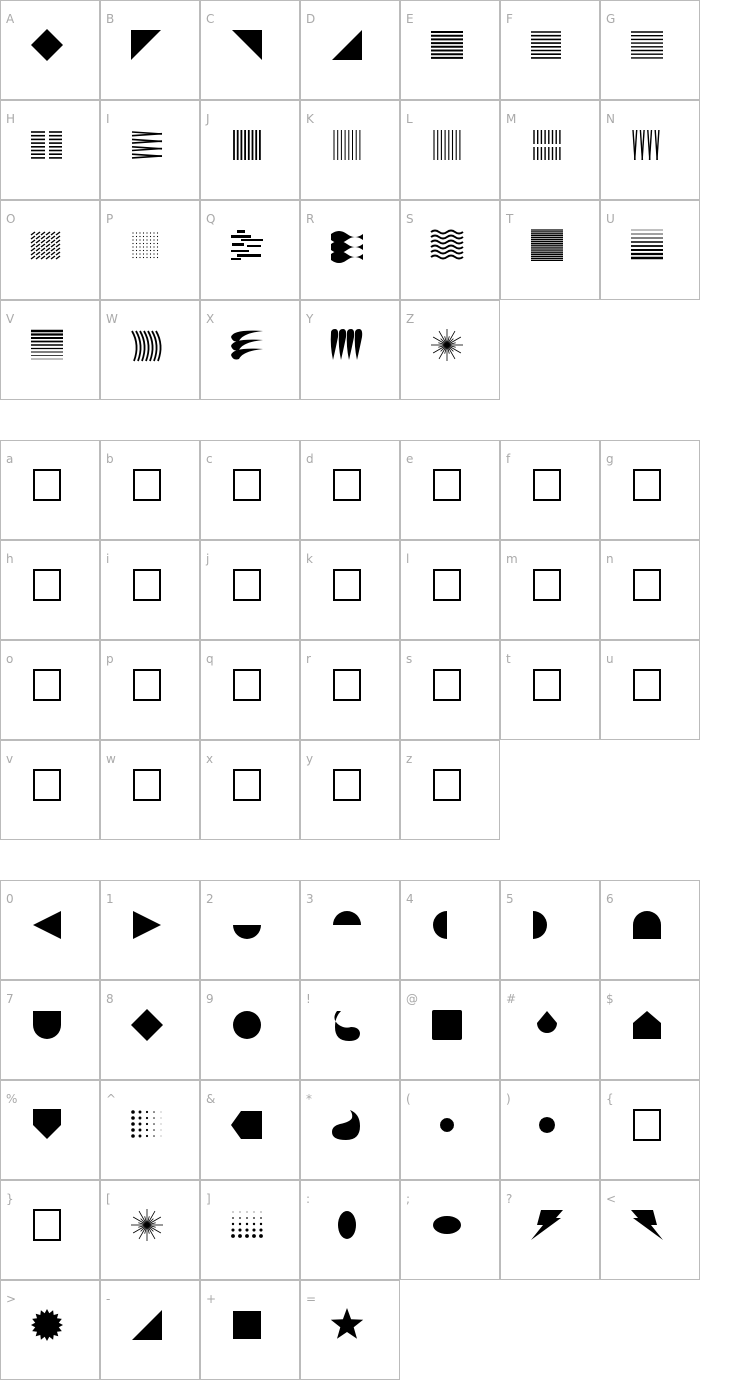  I want to click on glyph-cell: ), so click(550, 1130).